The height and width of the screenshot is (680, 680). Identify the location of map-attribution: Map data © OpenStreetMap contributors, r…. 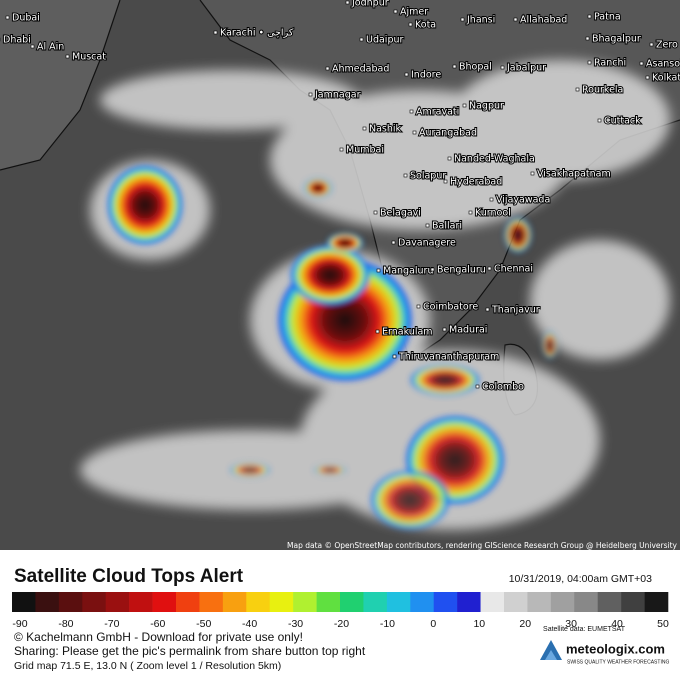
(482, 545).